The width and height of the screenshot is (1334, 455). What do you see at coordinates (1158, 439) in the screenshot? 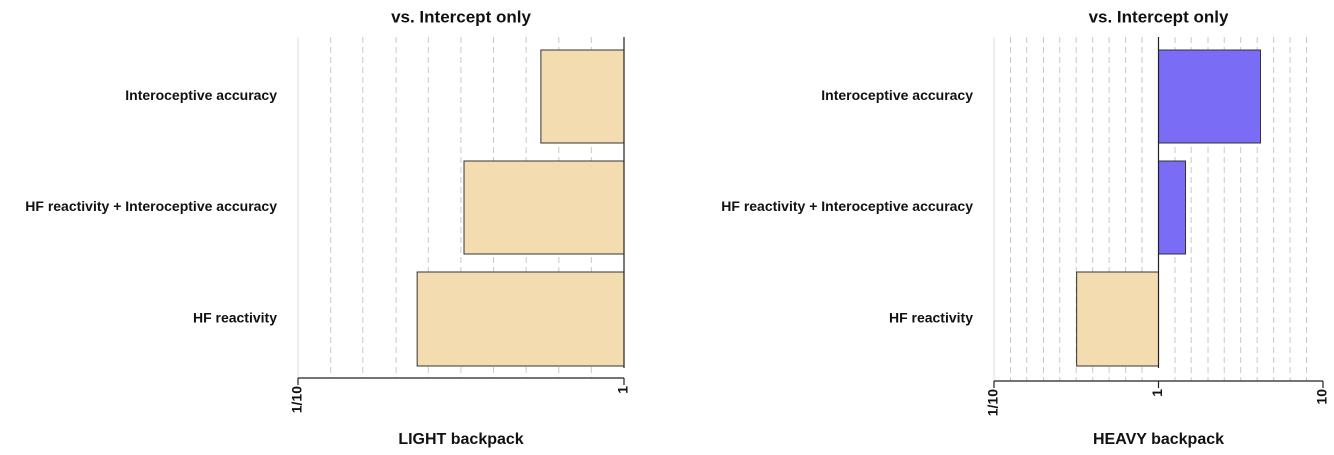
I see `x-axis-label: HEAVY backpack` at bounding box center [1158, 439].